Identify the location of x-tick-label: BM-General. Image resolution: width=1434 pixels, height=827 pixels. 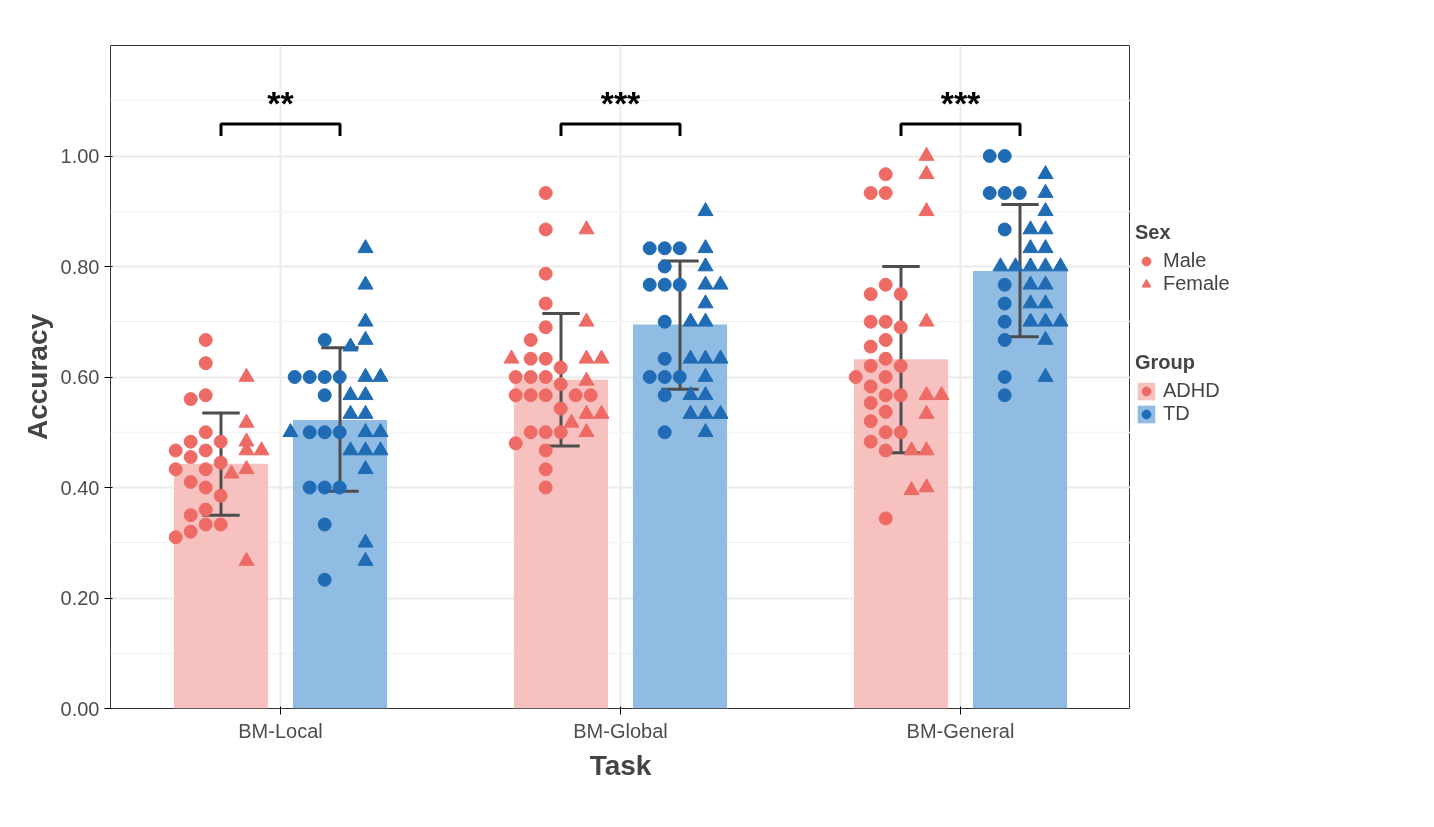
(960, 730).